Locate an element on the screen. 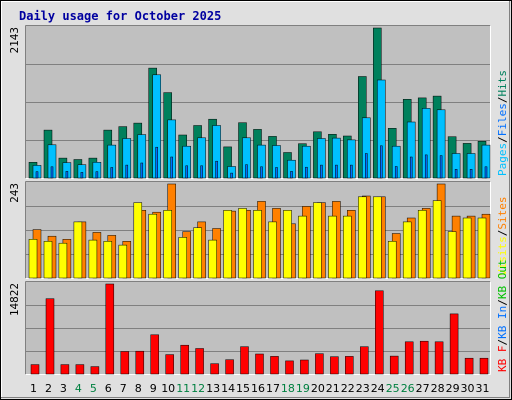 The height and width of the screenshot is (400, 512). legend-entry-kbytes-2: KB In is located at coordinates (502, 322).